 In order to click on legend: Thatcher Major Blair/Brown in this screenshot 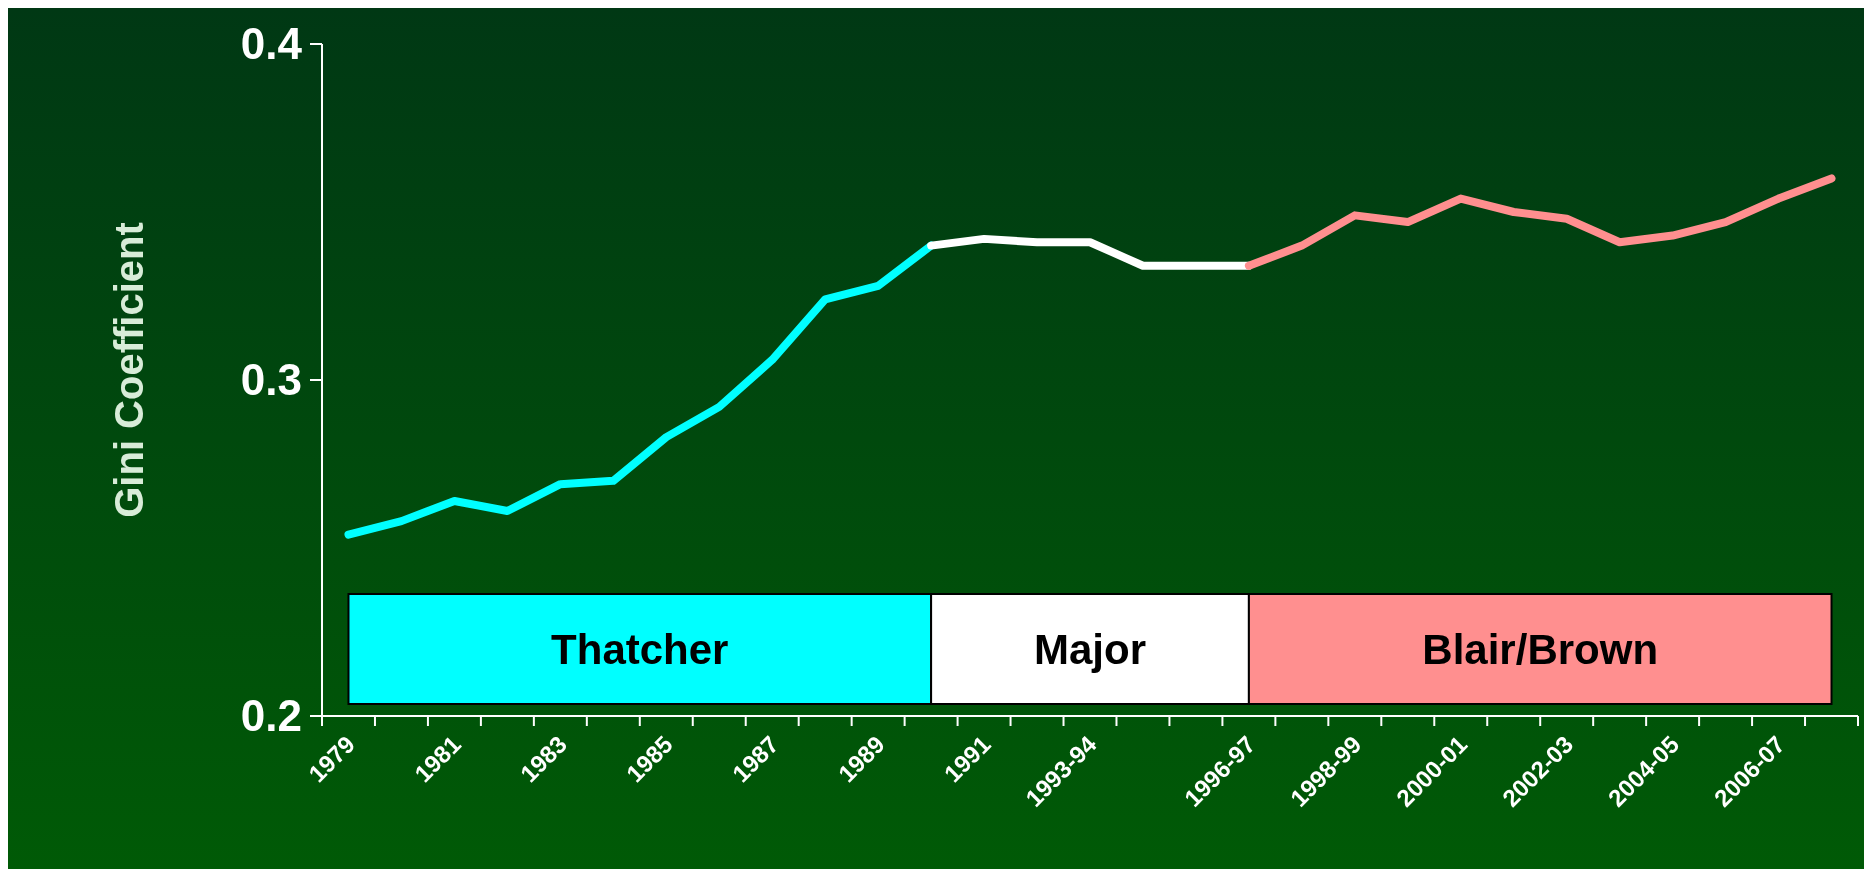, I will do `click(1090, 649)`.